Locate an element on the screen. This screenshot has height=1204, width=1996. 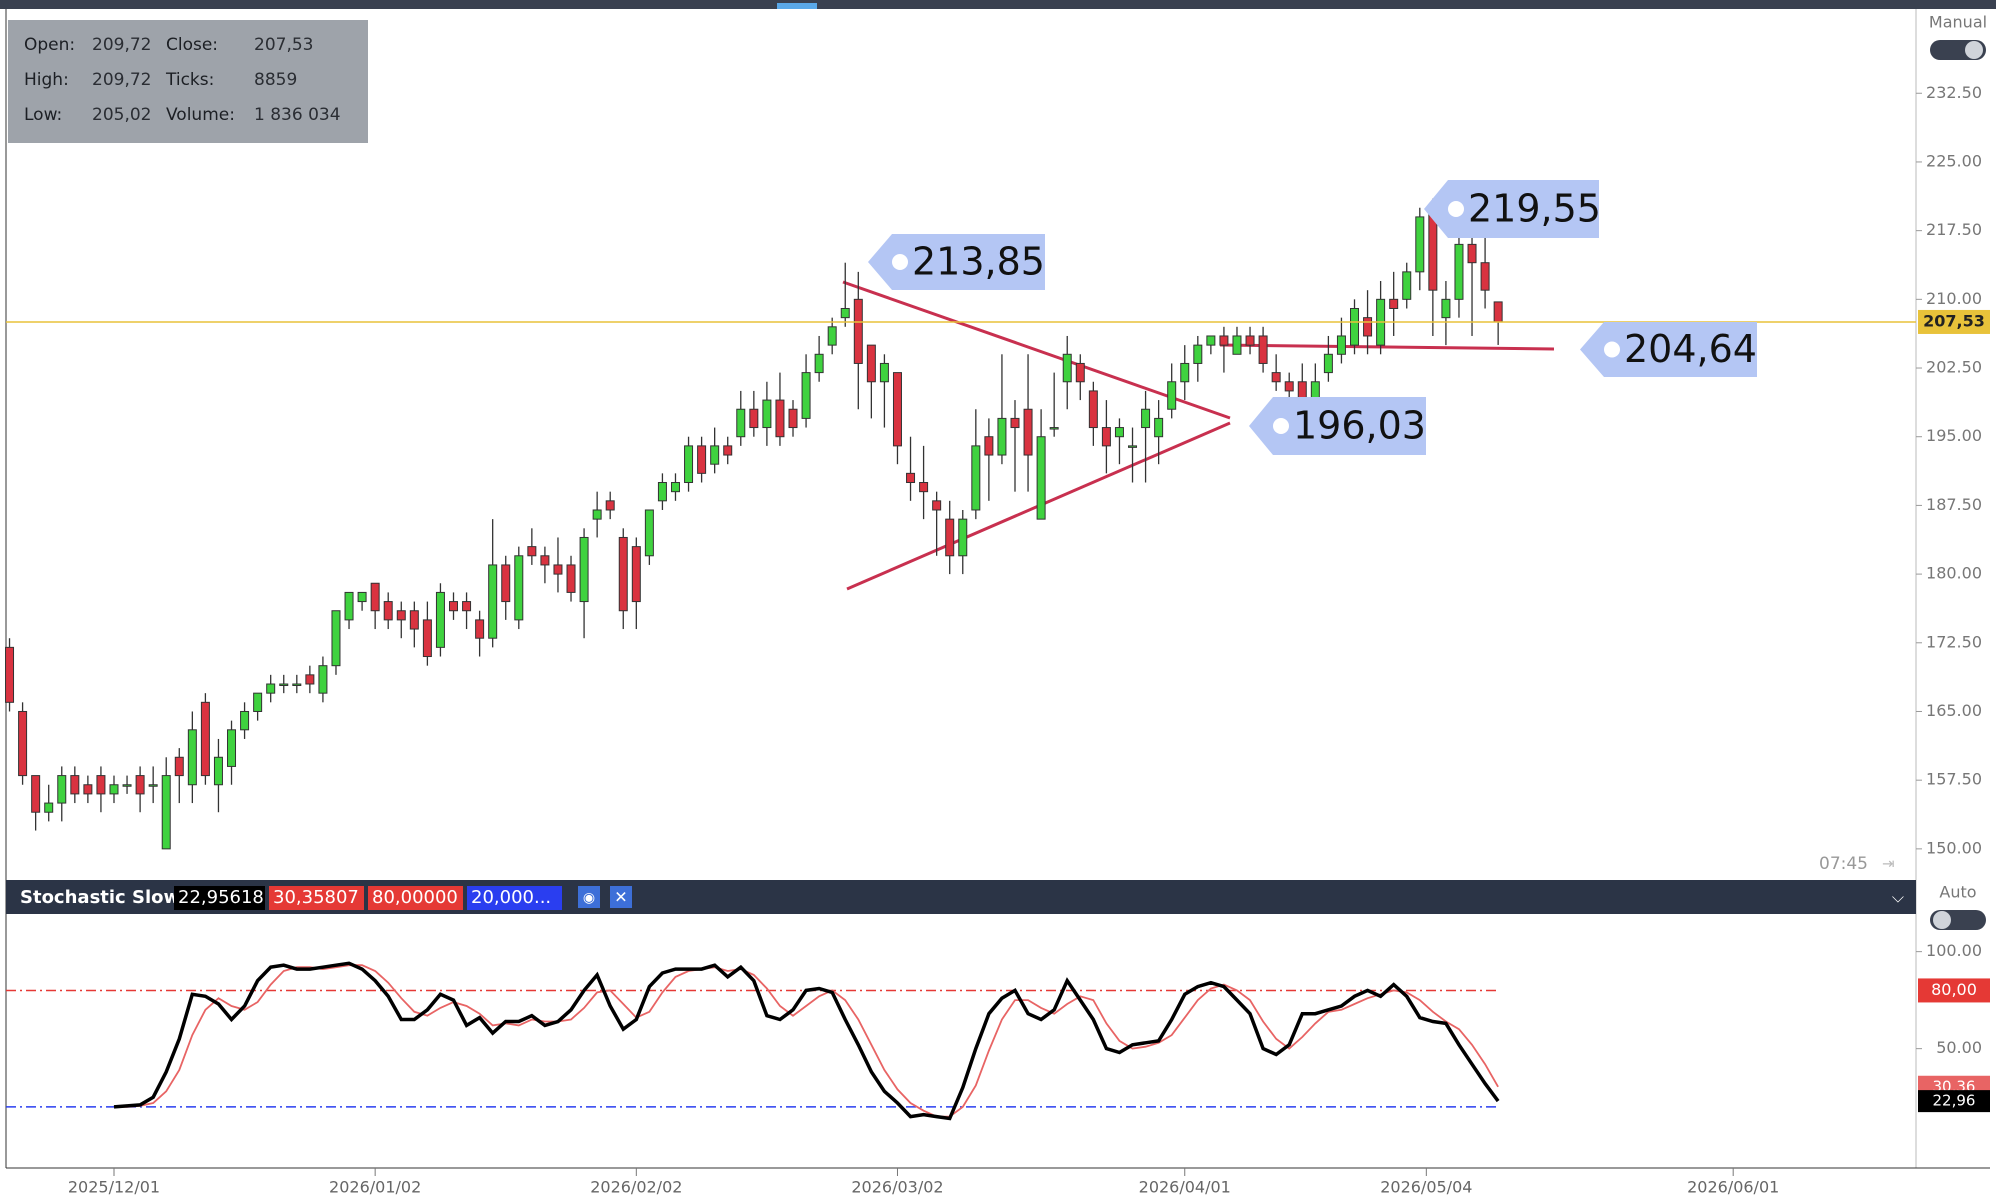
y-tick-label: 100.00 is located at coordinates (1954, 950).